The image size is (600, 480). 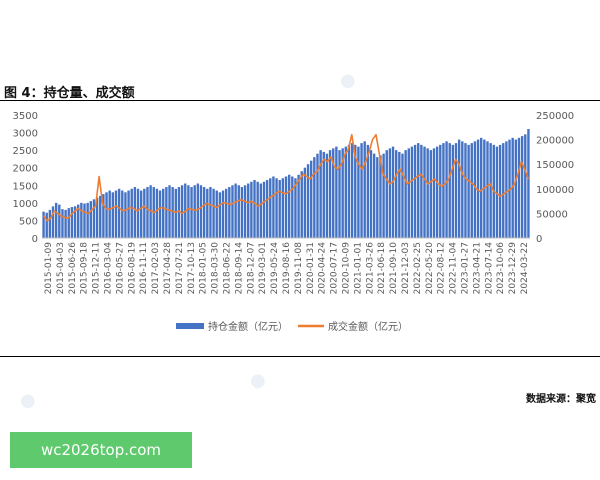 I want to click on x-tick-label: 2016-05-27, so click(x=120, y=268).